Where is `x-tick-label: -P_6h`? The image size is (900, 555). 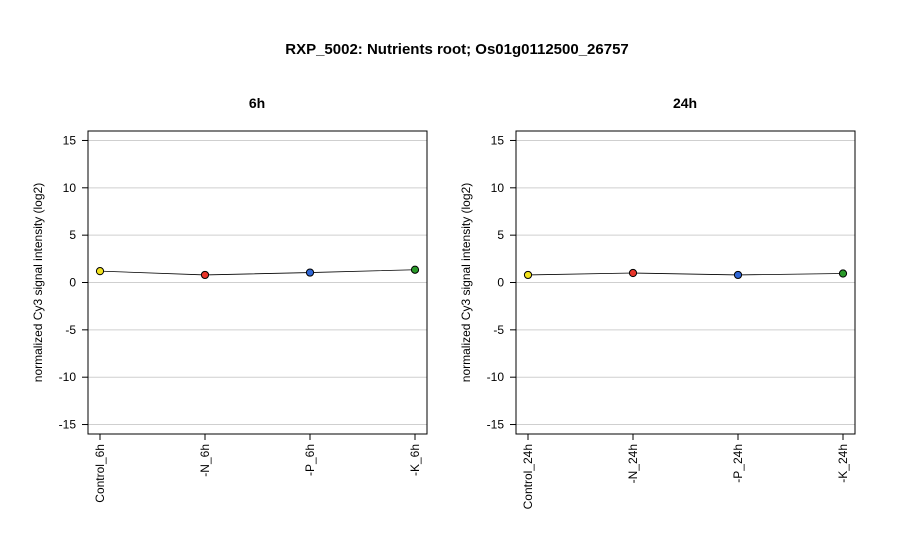 x-tick-label: -P_6h is located at coordinates (310, 460).